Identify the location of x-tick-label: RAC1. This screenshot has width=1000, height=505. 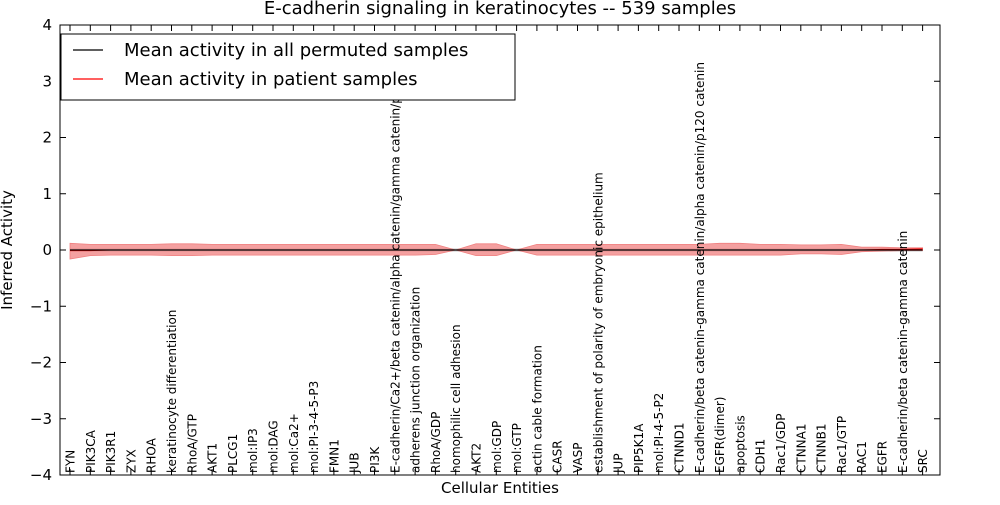
(862, 457).